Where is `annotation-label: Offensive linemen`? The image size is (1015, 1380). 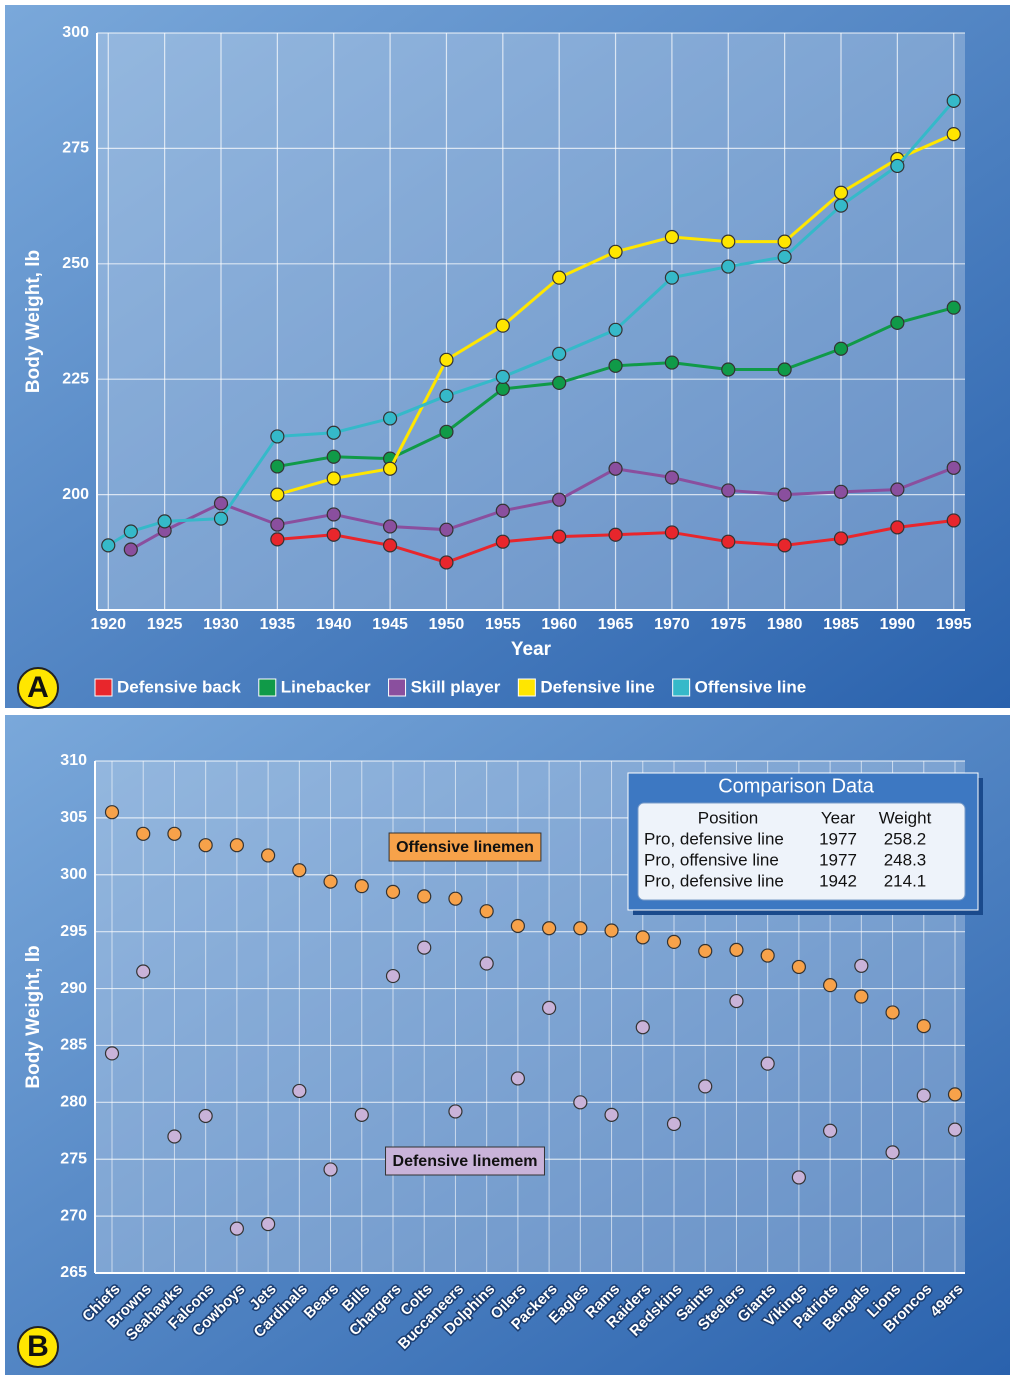
annotation-label: Offensive linemen is located at coordinates (465, 847).